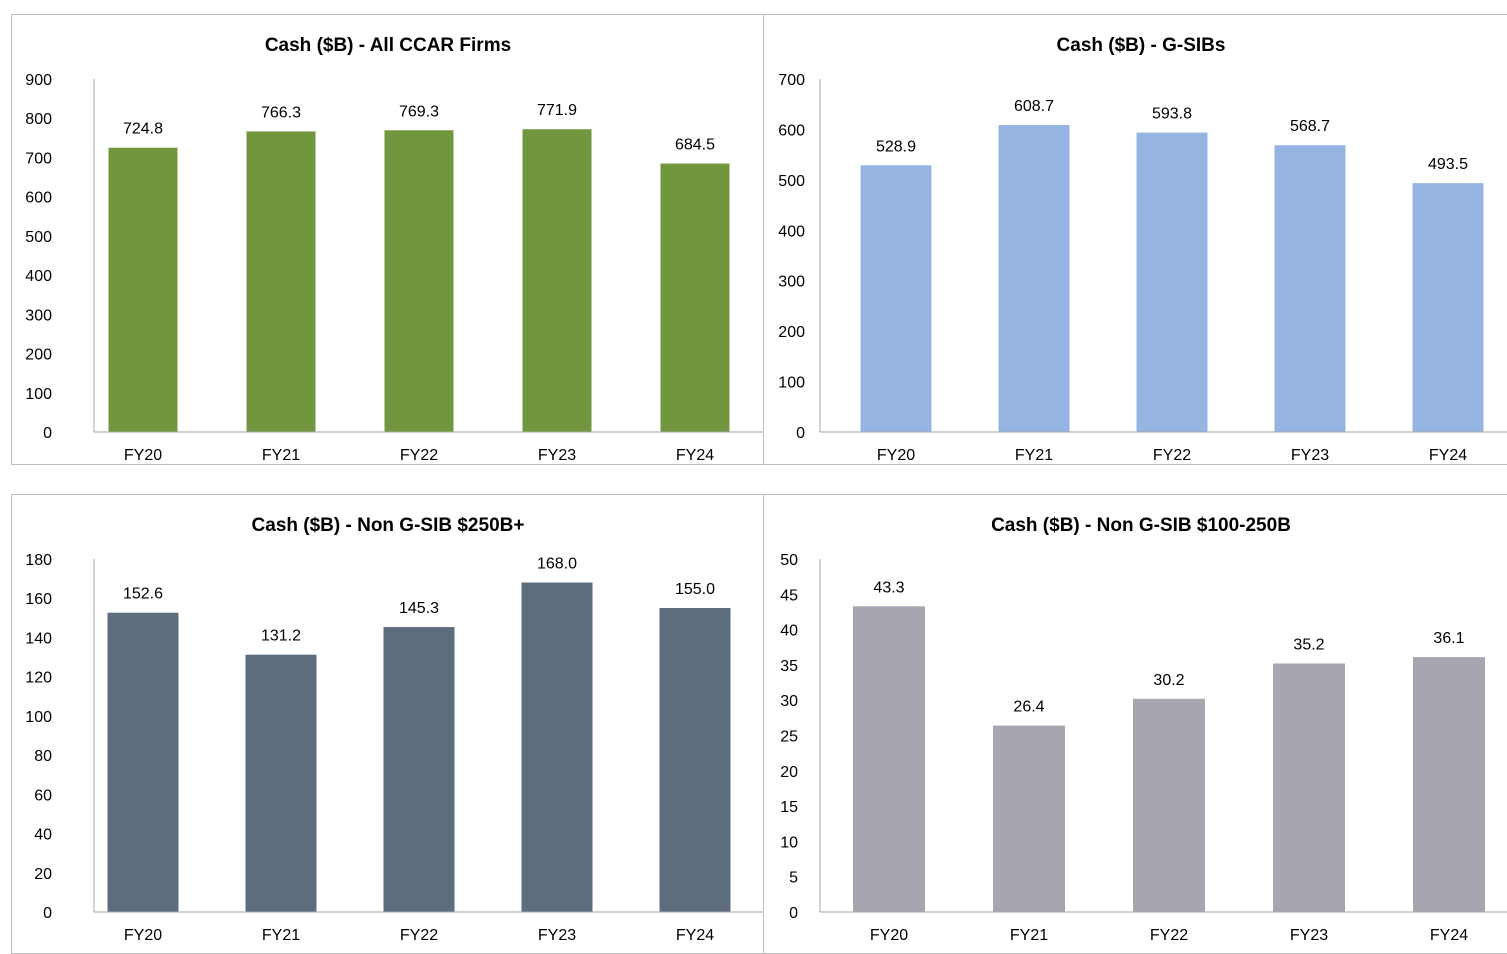 The image size is (1507, 954). Describe the element at coordinates (791, 181) in the screenshot. I see `y-tick-label: 500` at that location.